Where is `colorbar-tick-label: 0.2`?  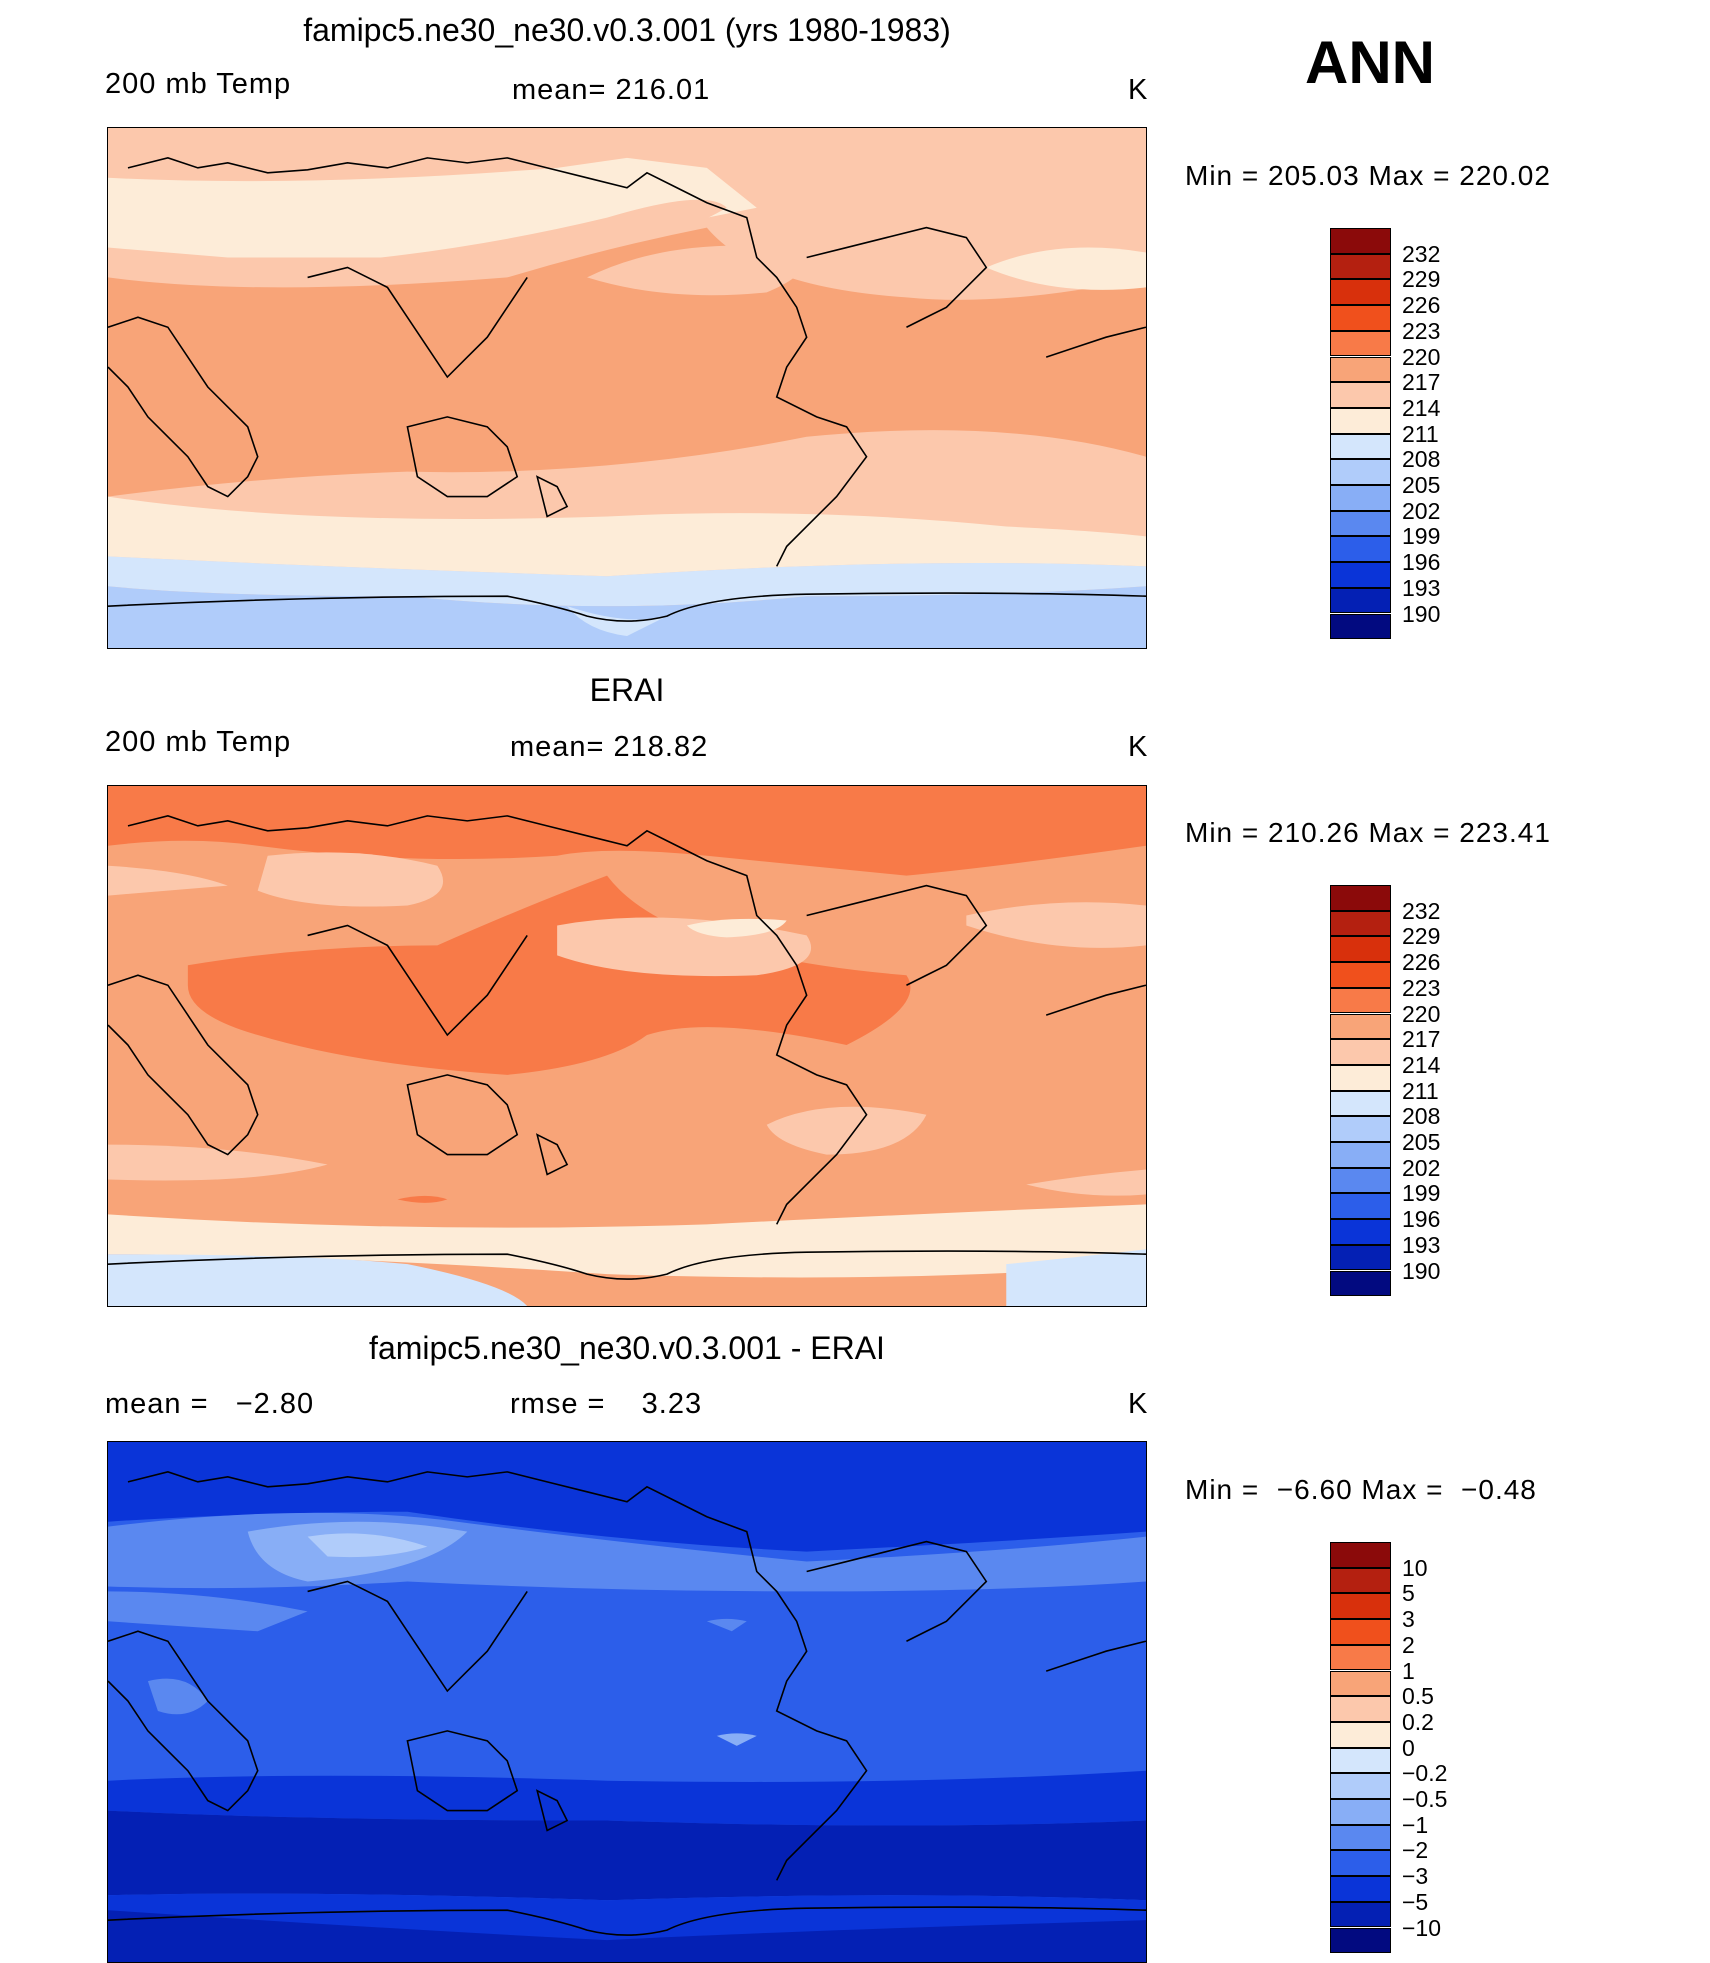 colorbar-tick-label: 0.2 is located at coordinates (1418, 1721).